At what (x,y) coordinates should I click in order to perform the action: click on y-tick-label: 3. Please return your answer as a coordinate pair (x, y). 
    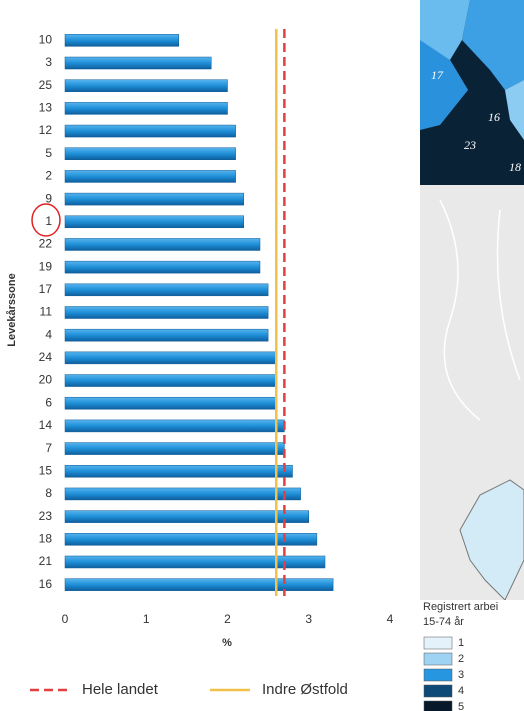
    Looking at the image, I should click on (48, 62).